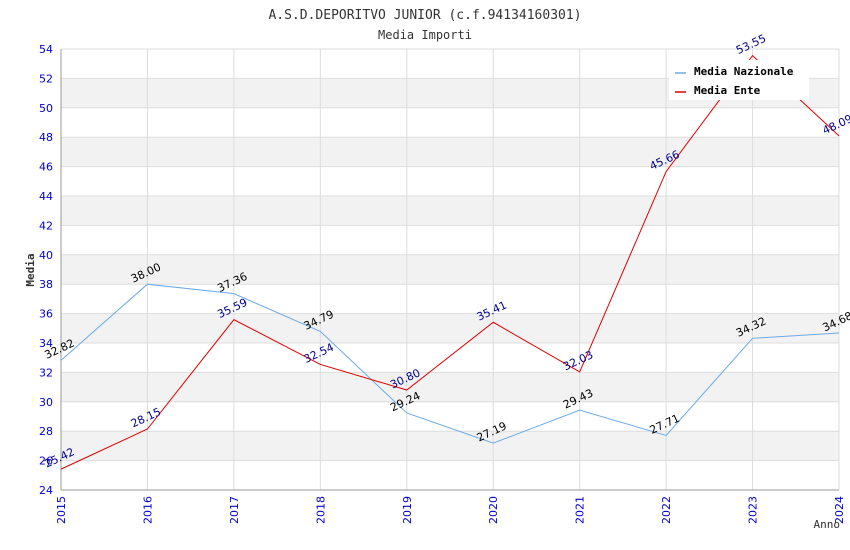 Image resolution: width=850 pixels, height=550 pixels. Describe the element at coordinates (46, 225) in the screenshot. I see `y-tick-label: 42` at that location.